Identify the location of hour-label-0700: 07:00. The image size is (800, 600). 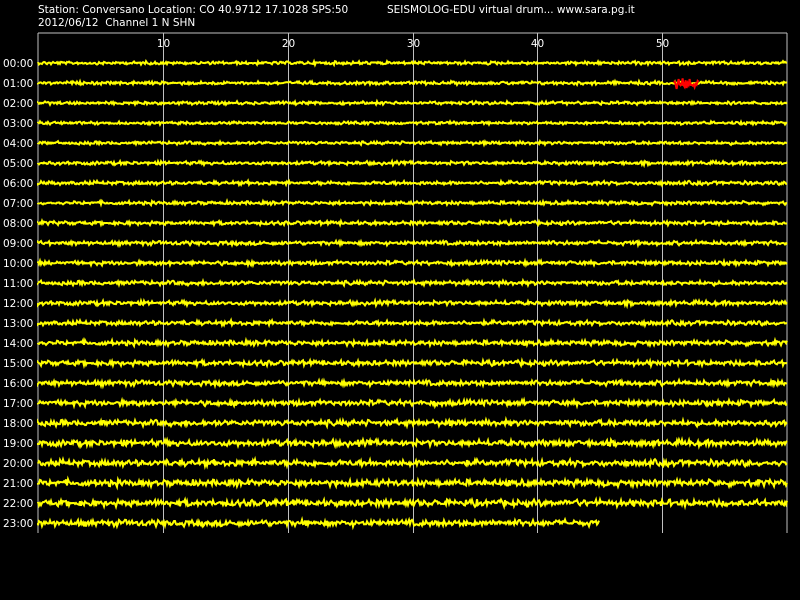
(18, 204).